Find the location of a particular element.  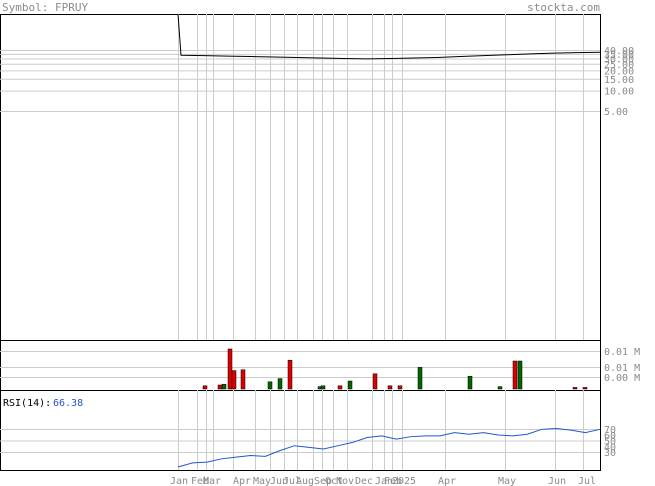

price-tick-label: 10.00 is located at coordinates (619, 92).